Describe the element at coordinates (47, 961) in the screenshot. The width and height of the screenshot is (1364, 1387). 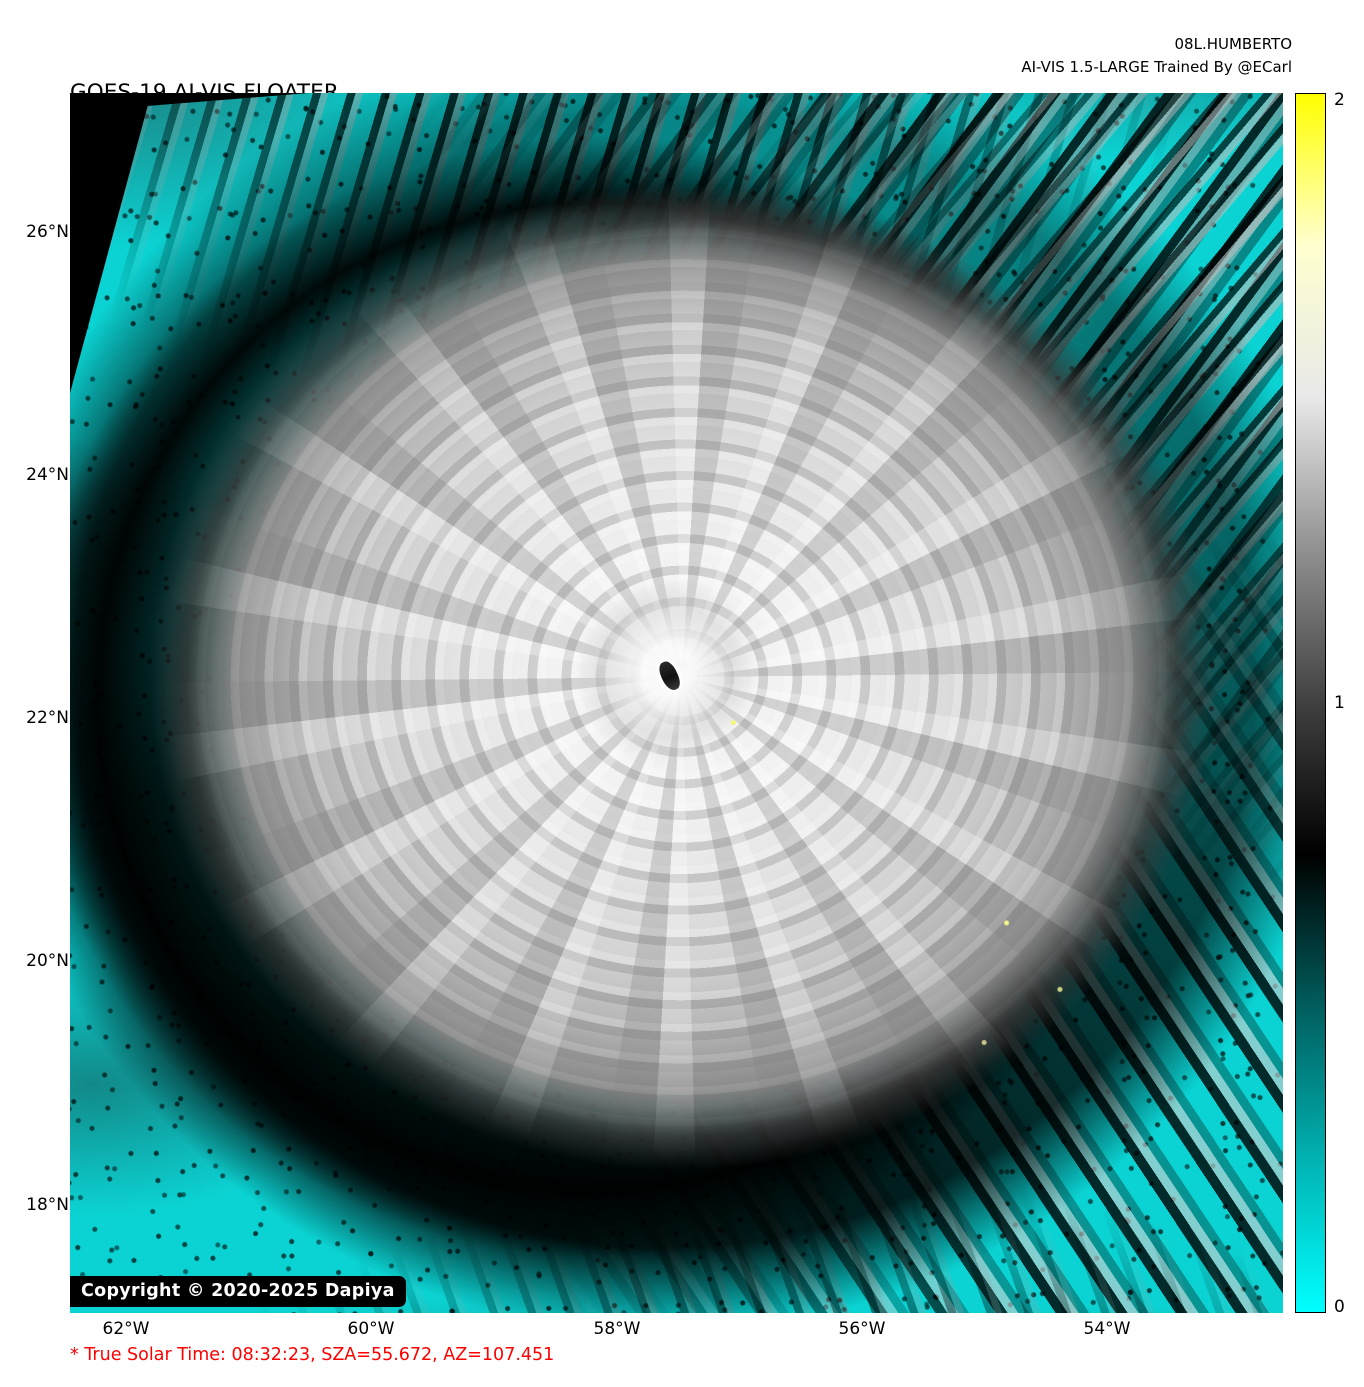
I see `y-axis-tick-label: 20°N` at that location.